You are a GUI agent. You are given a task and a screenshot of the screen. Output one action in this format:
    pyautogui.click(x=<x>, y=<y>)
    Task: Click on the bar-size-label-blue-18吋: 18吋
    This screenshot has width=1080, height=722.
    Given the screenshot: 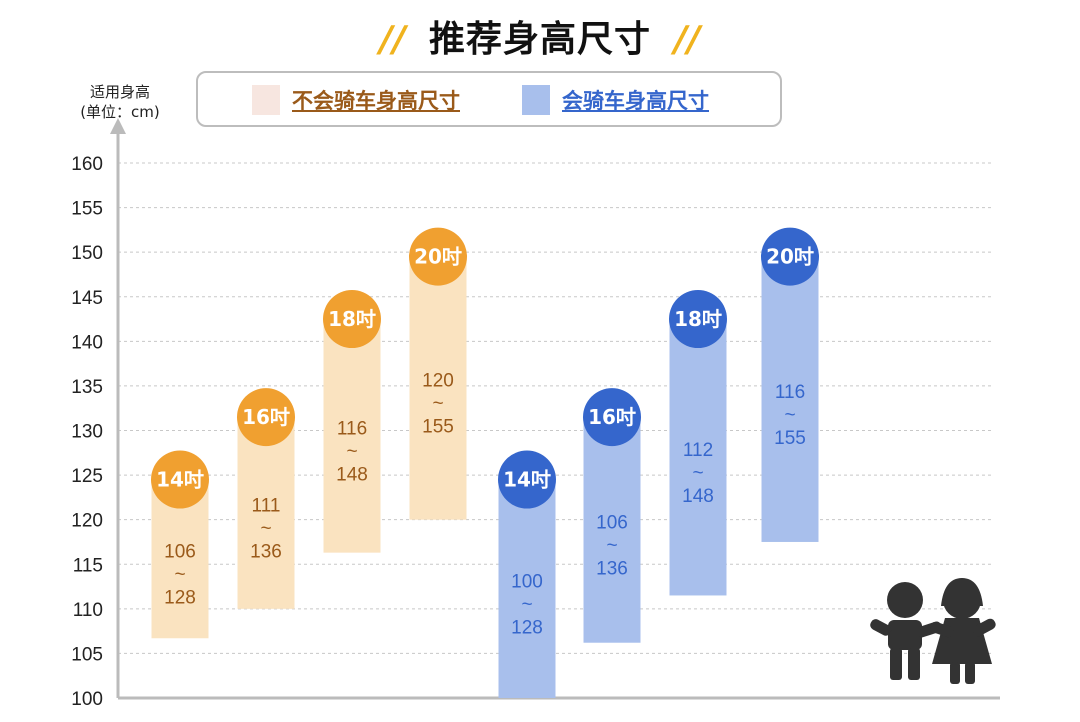 What is the action you would take?
    pyautogui.click(x=698, y=319)
    